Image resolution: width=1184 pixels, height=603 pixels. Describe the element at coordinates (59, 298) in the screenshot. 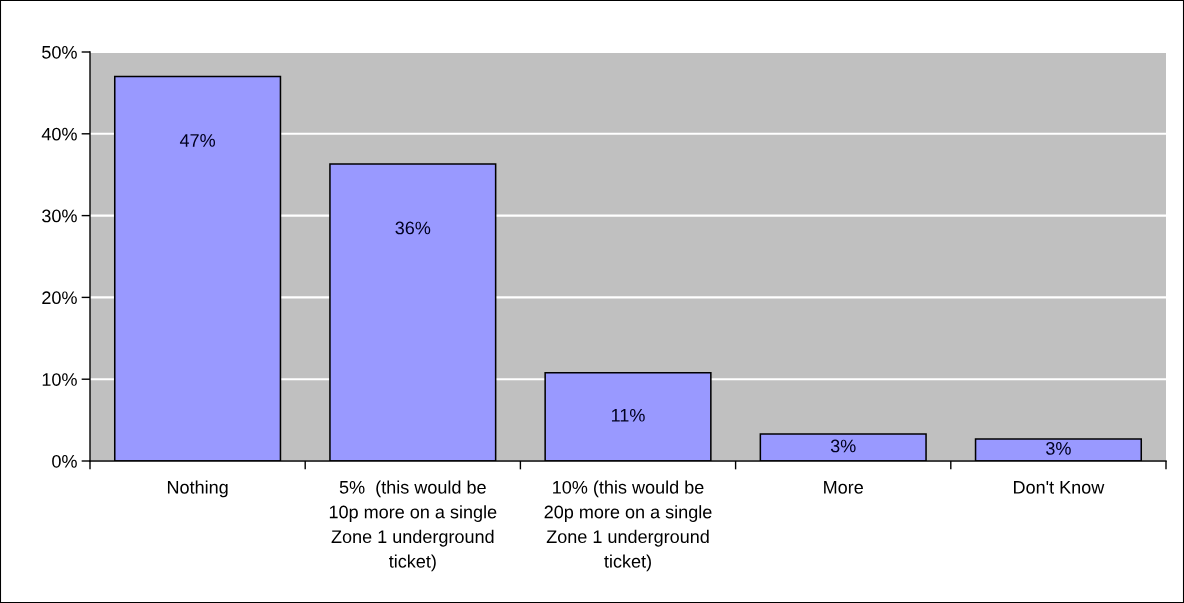

I see `y-tick-label: 20%` at that location.